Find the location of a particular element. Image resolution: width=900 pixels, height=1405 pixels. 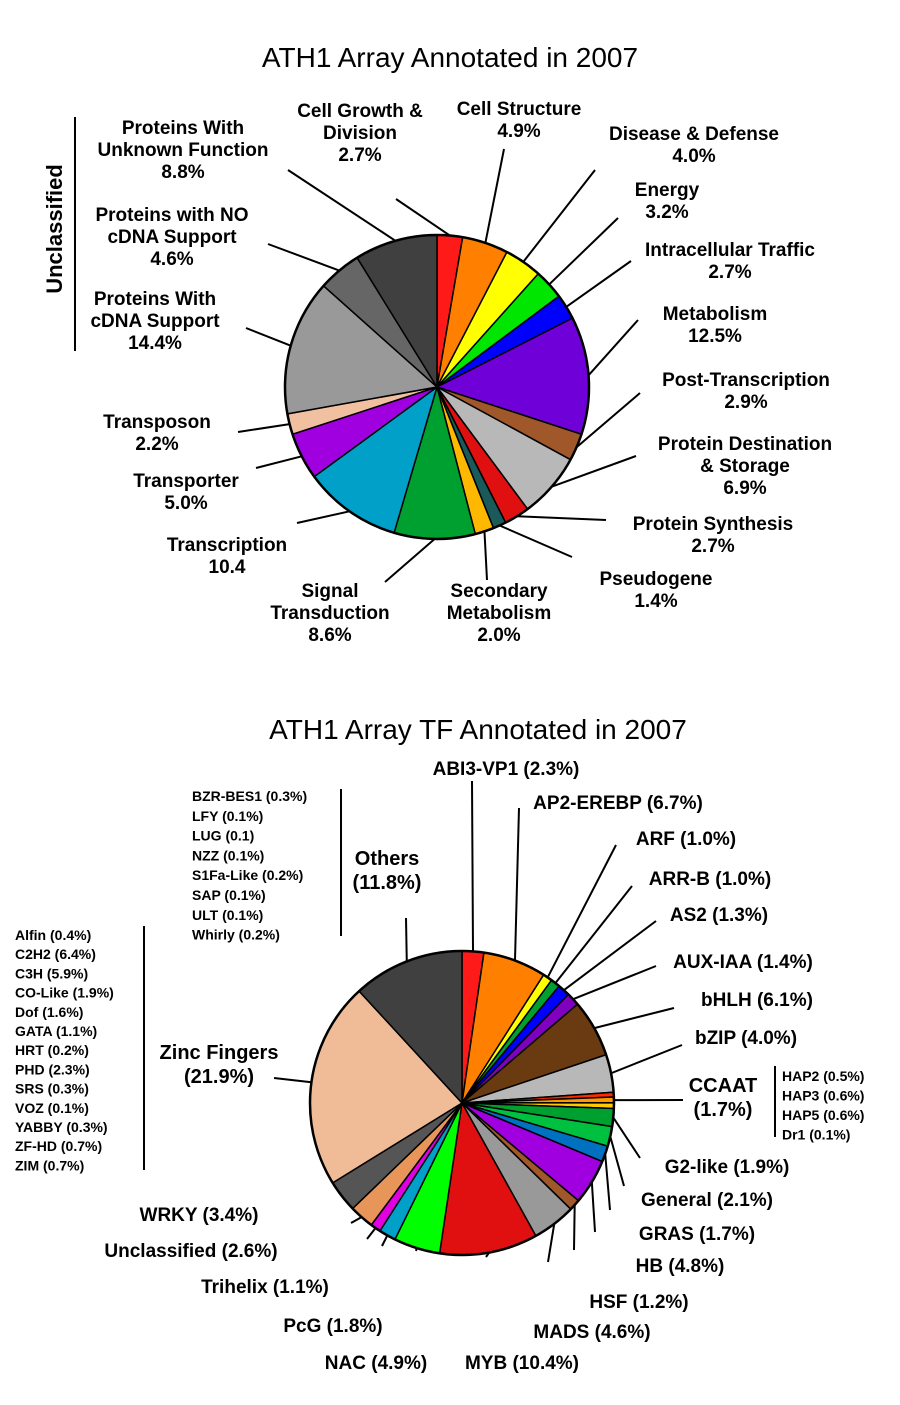

zinc-member-c3h-5-9: C3H (5.9%) is located at coordinates (51, 973).